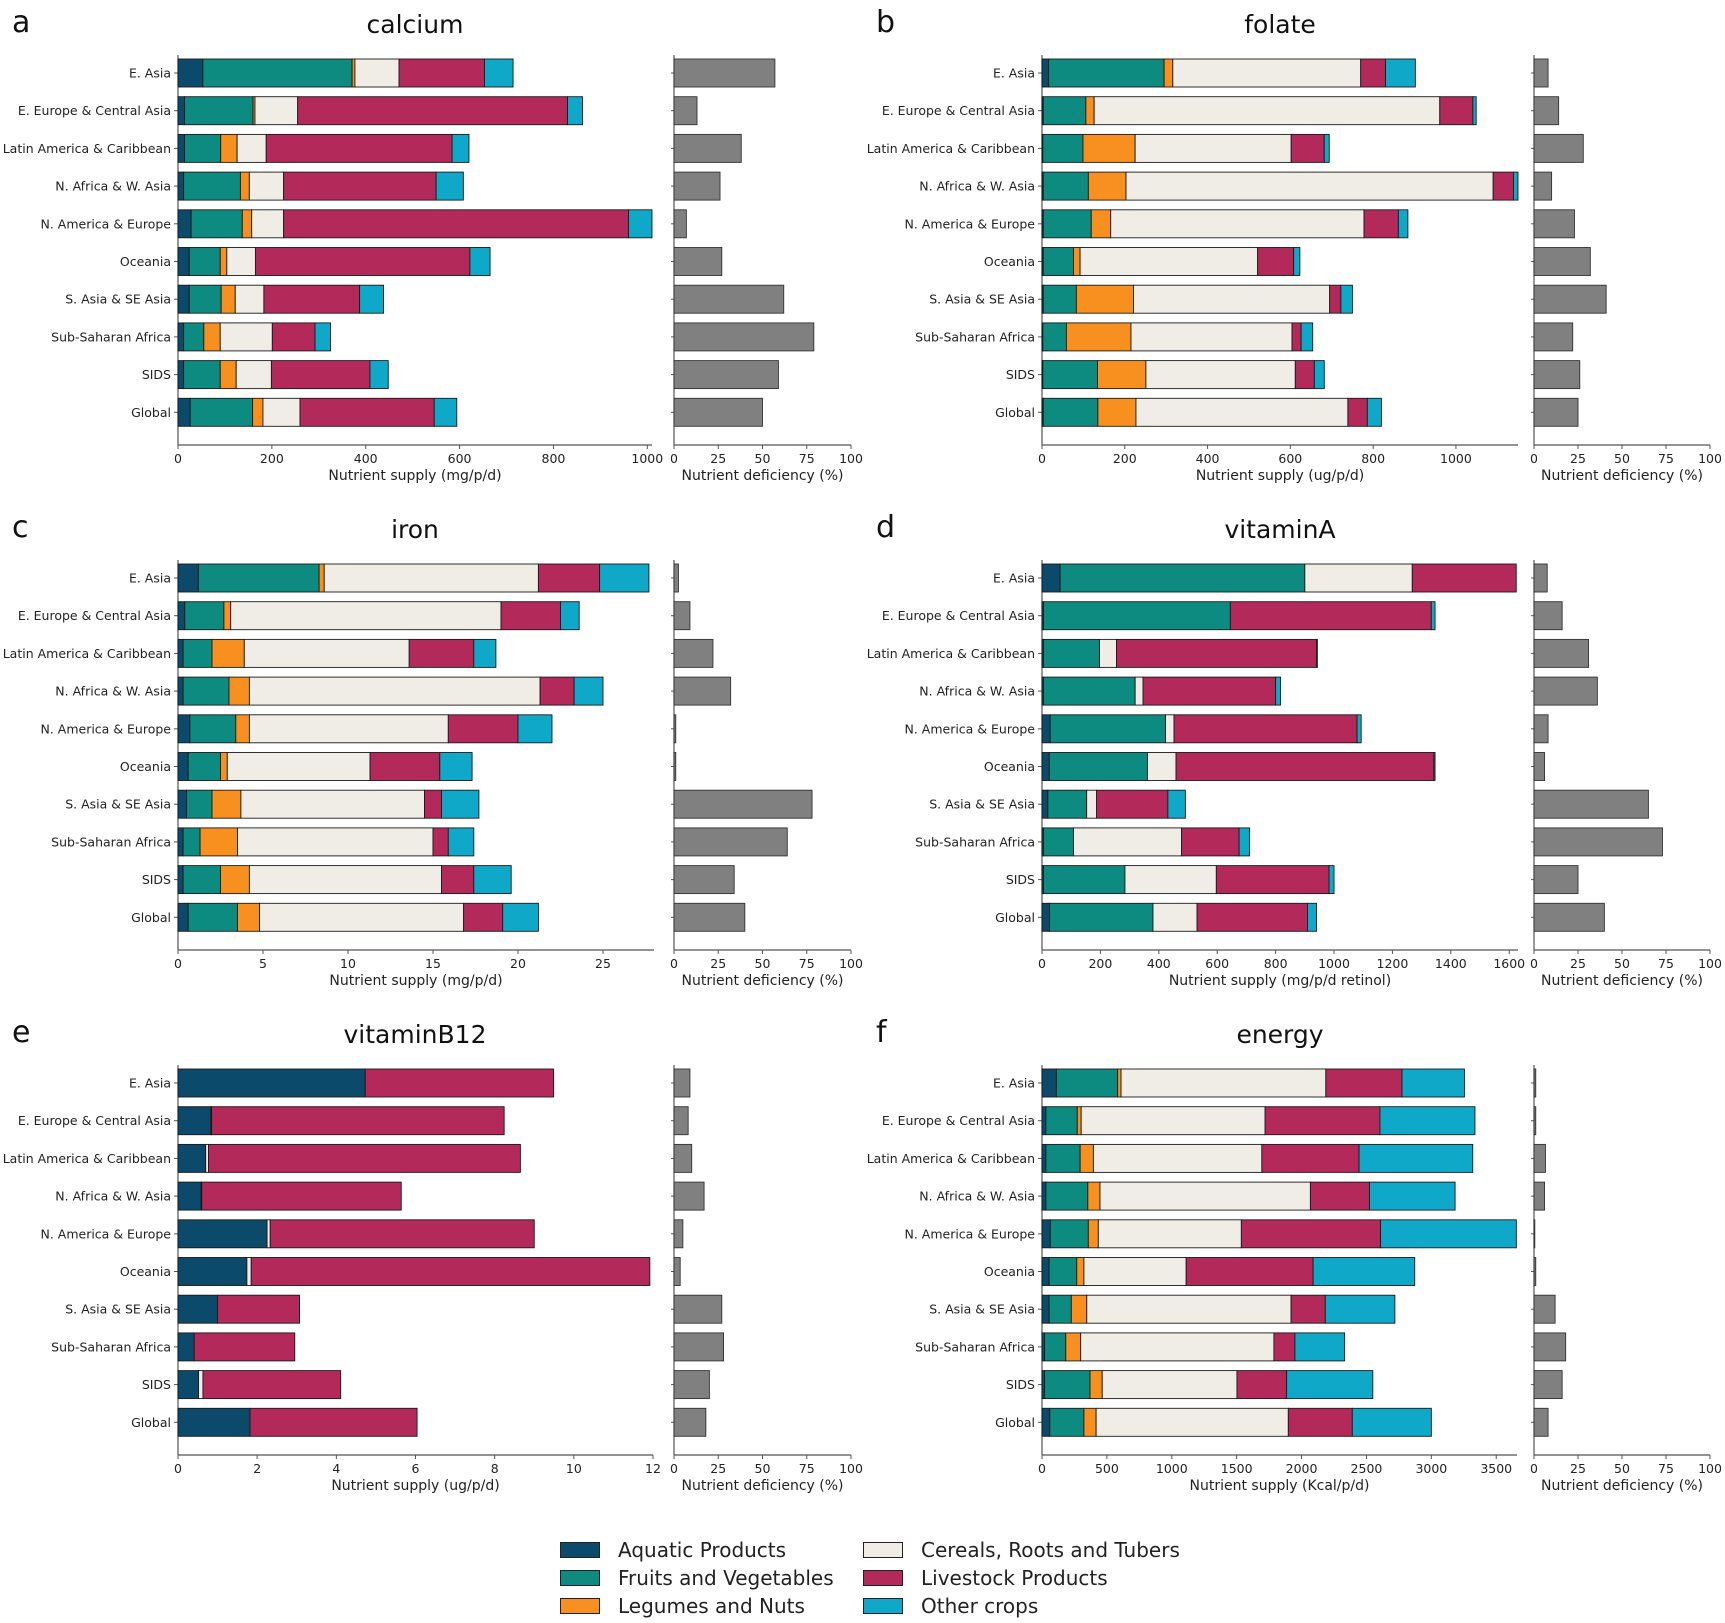 Image resolution: width=1725 pixels, height=1623 pixels. Describe the element at coordinates (1290, 458) in the screenshot. I see `x-tick-label: 600` at that location.